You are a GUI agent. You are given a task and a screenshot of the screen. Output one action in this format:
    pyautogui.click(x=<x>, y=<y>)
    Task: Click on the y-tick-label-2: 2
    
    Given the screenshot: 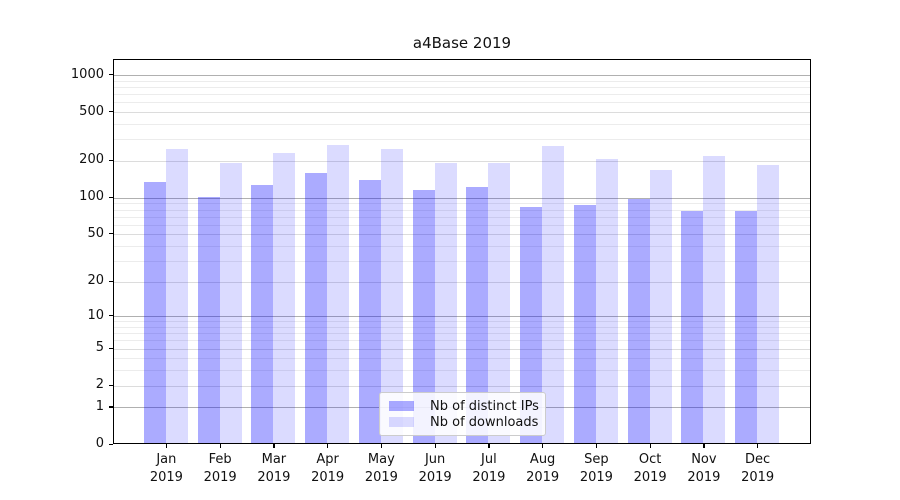 What is the action you would take?
    pyautogui.click(x=99, y=385)
    